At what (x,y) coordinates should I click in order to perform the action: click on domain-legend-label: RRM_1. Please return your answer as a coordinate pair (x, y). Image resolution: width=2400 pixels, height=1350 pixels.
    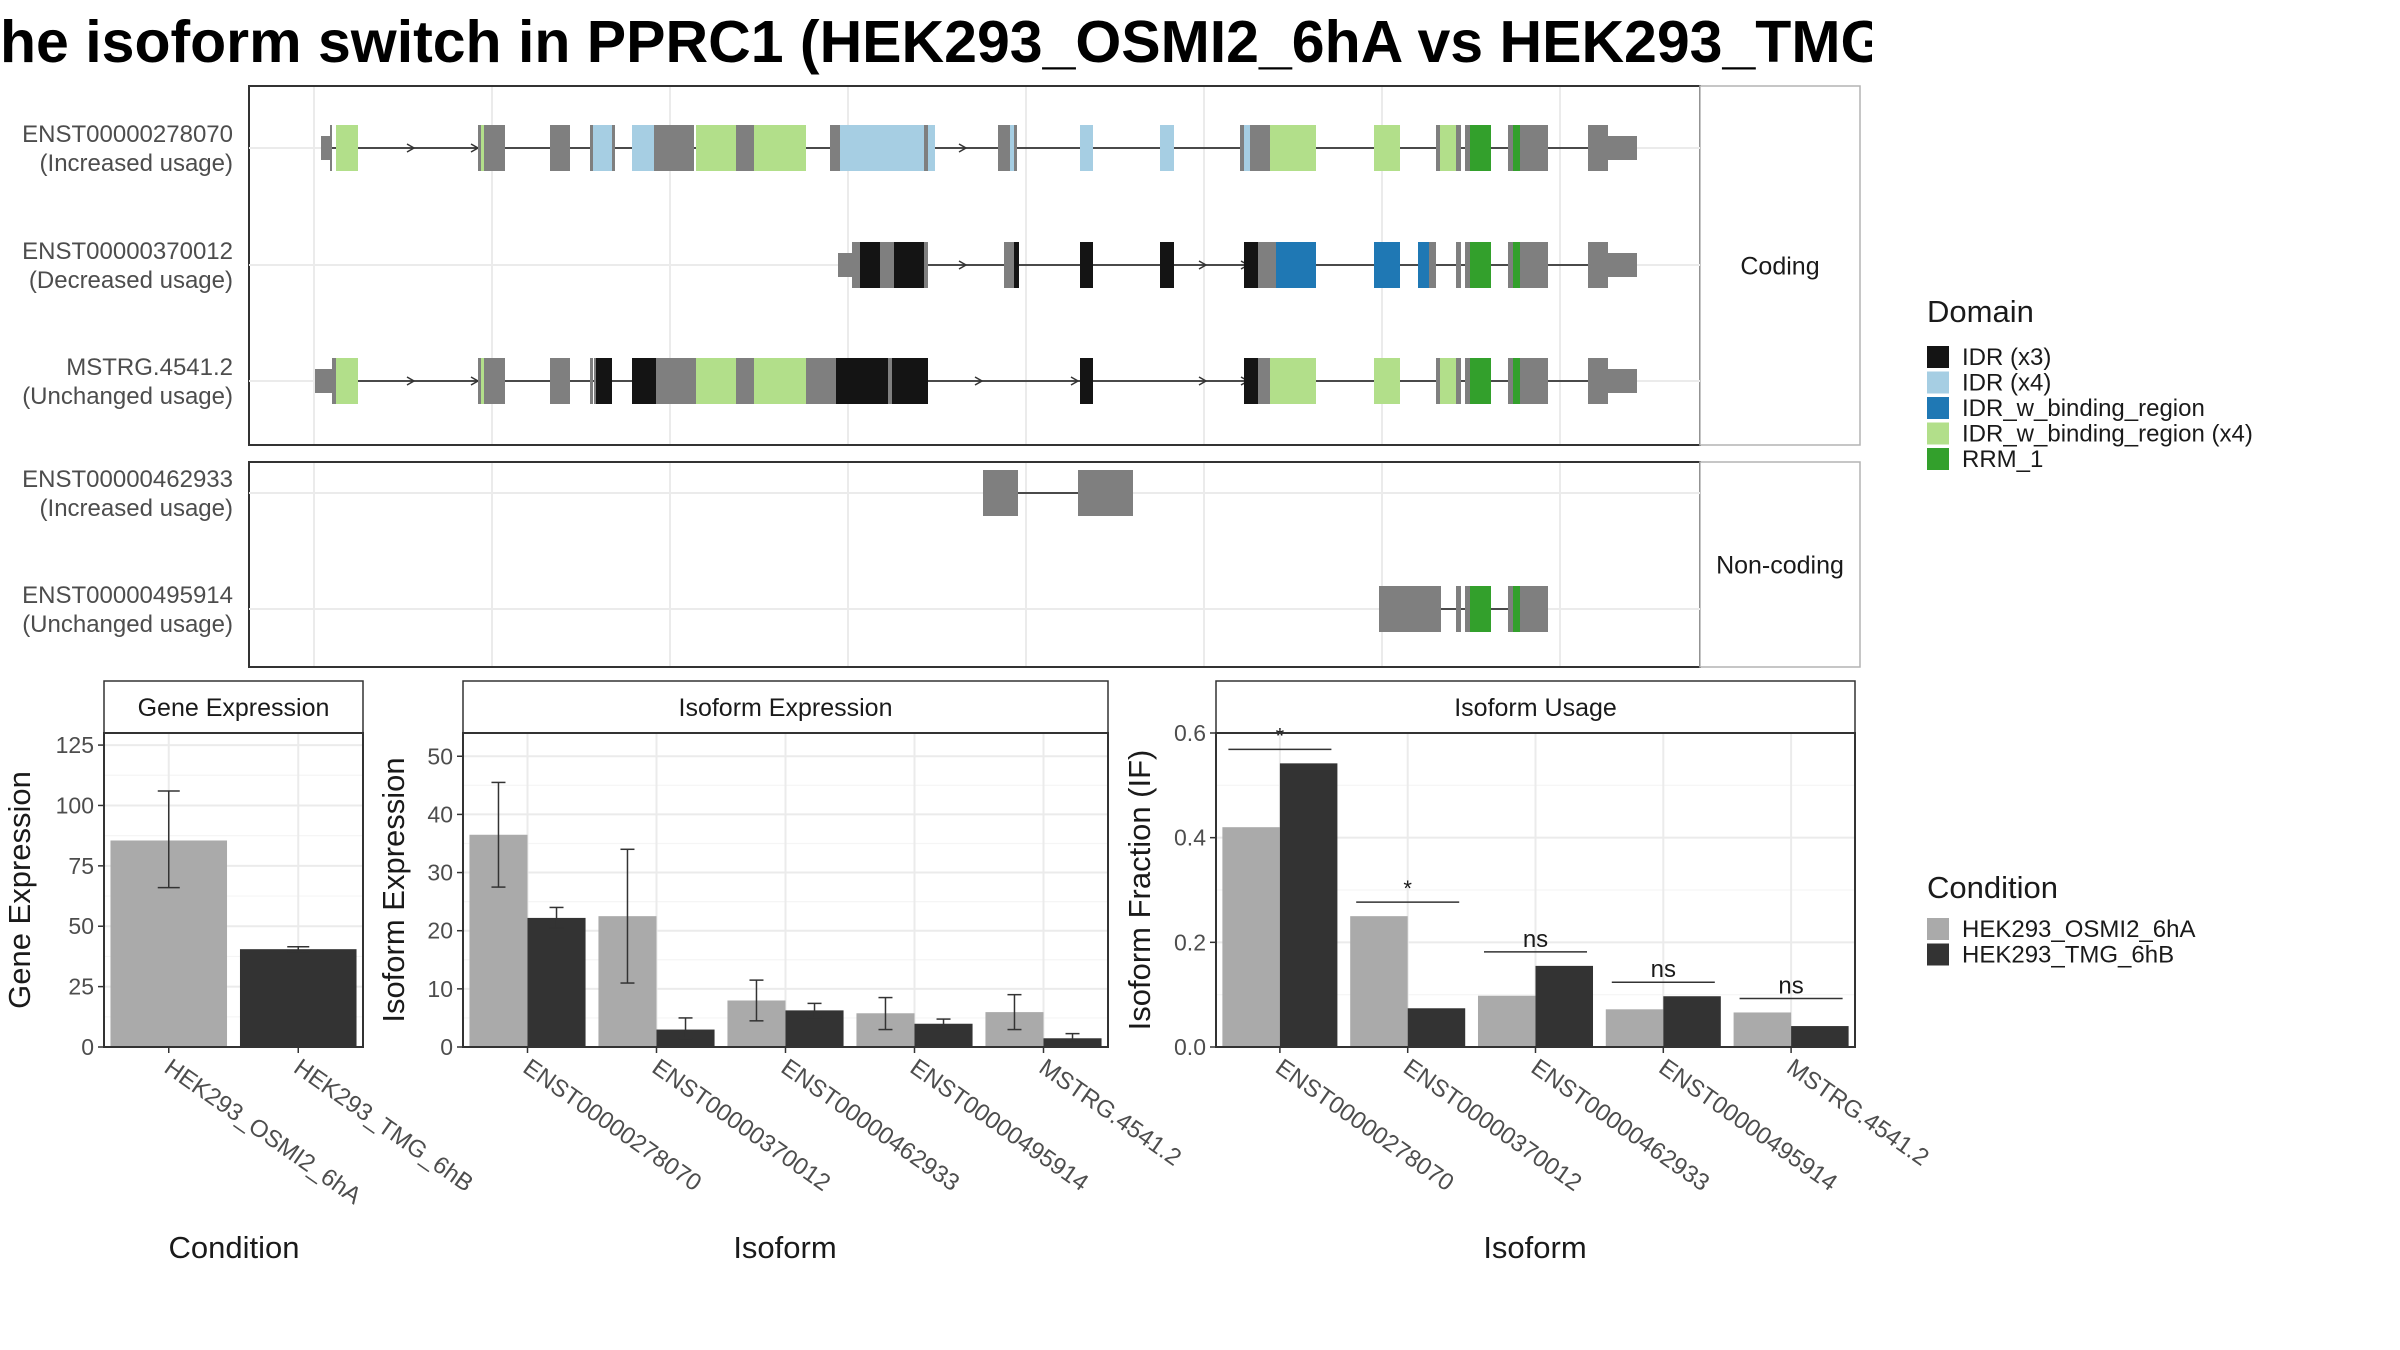
    Looking at the image, I should click on (2002, 459).